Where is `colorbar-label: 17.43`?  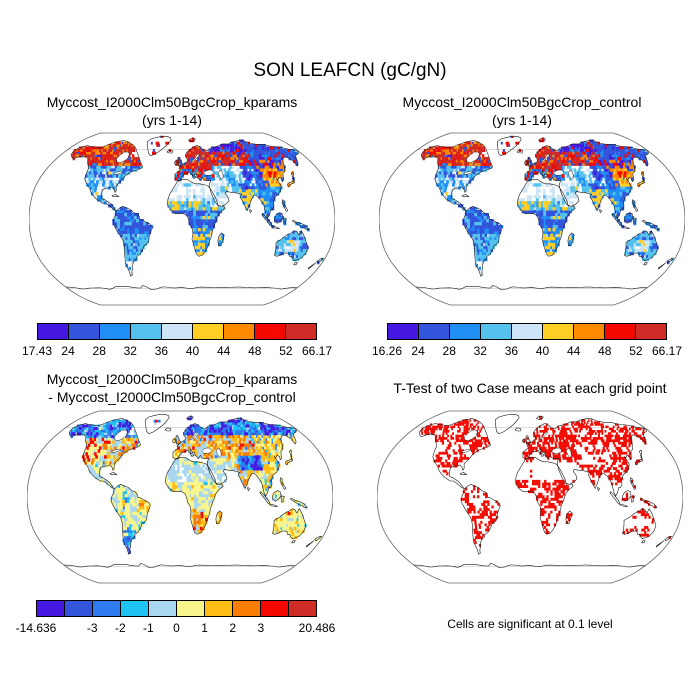 colorbar-label: 17.43 is located at coordinates (37, 351).